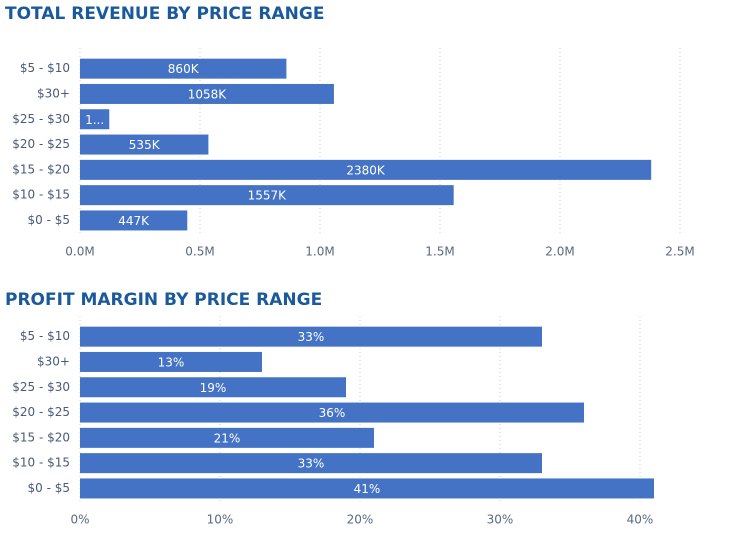 This screenshot has height=550, width=744. What do you see at coordinates (319, 252) in the screenshot?
I see `x-tick-label: 1.0M` at bounding box center [319, 252].